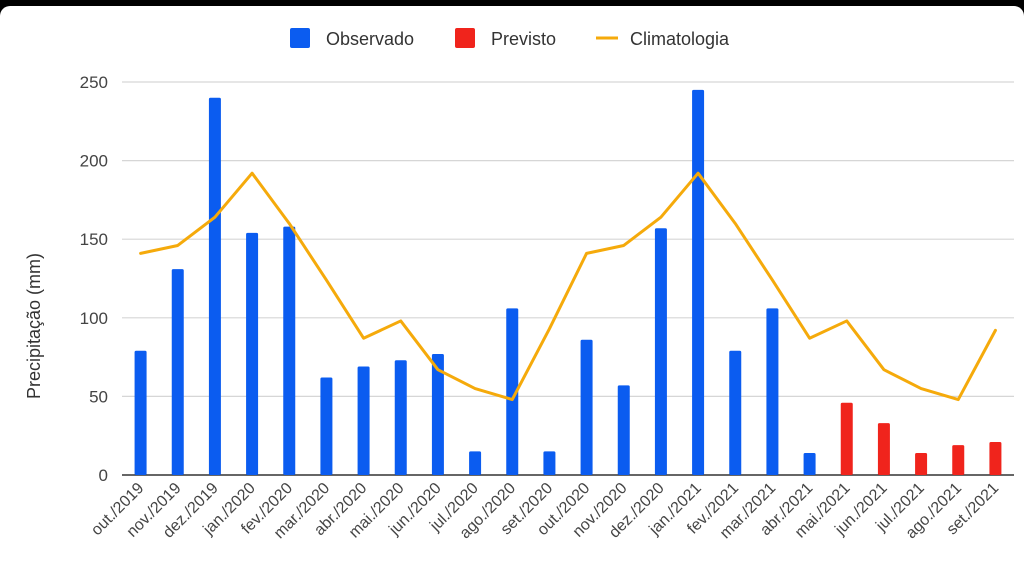 This screenshot has width=1024, height=575. Describe the element at coordinates (523, 39) in the screenshot. I see `legend-label: Previsto` at that location.